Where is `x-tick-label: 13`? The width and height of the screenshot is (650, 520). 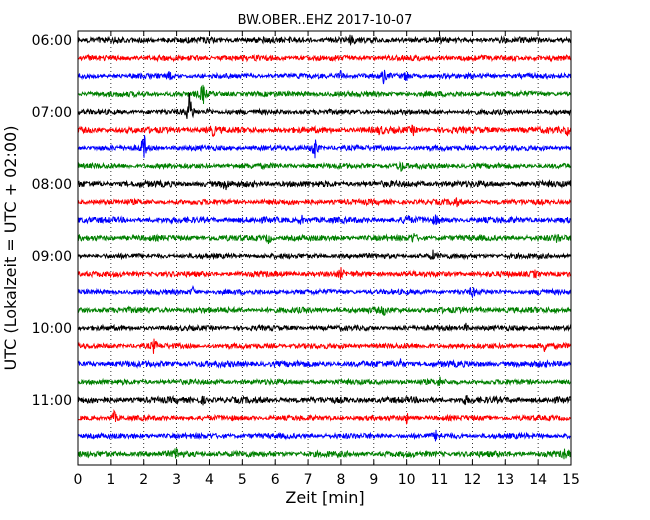
x-tick-label: 13 is located at coordinates (505, 480).